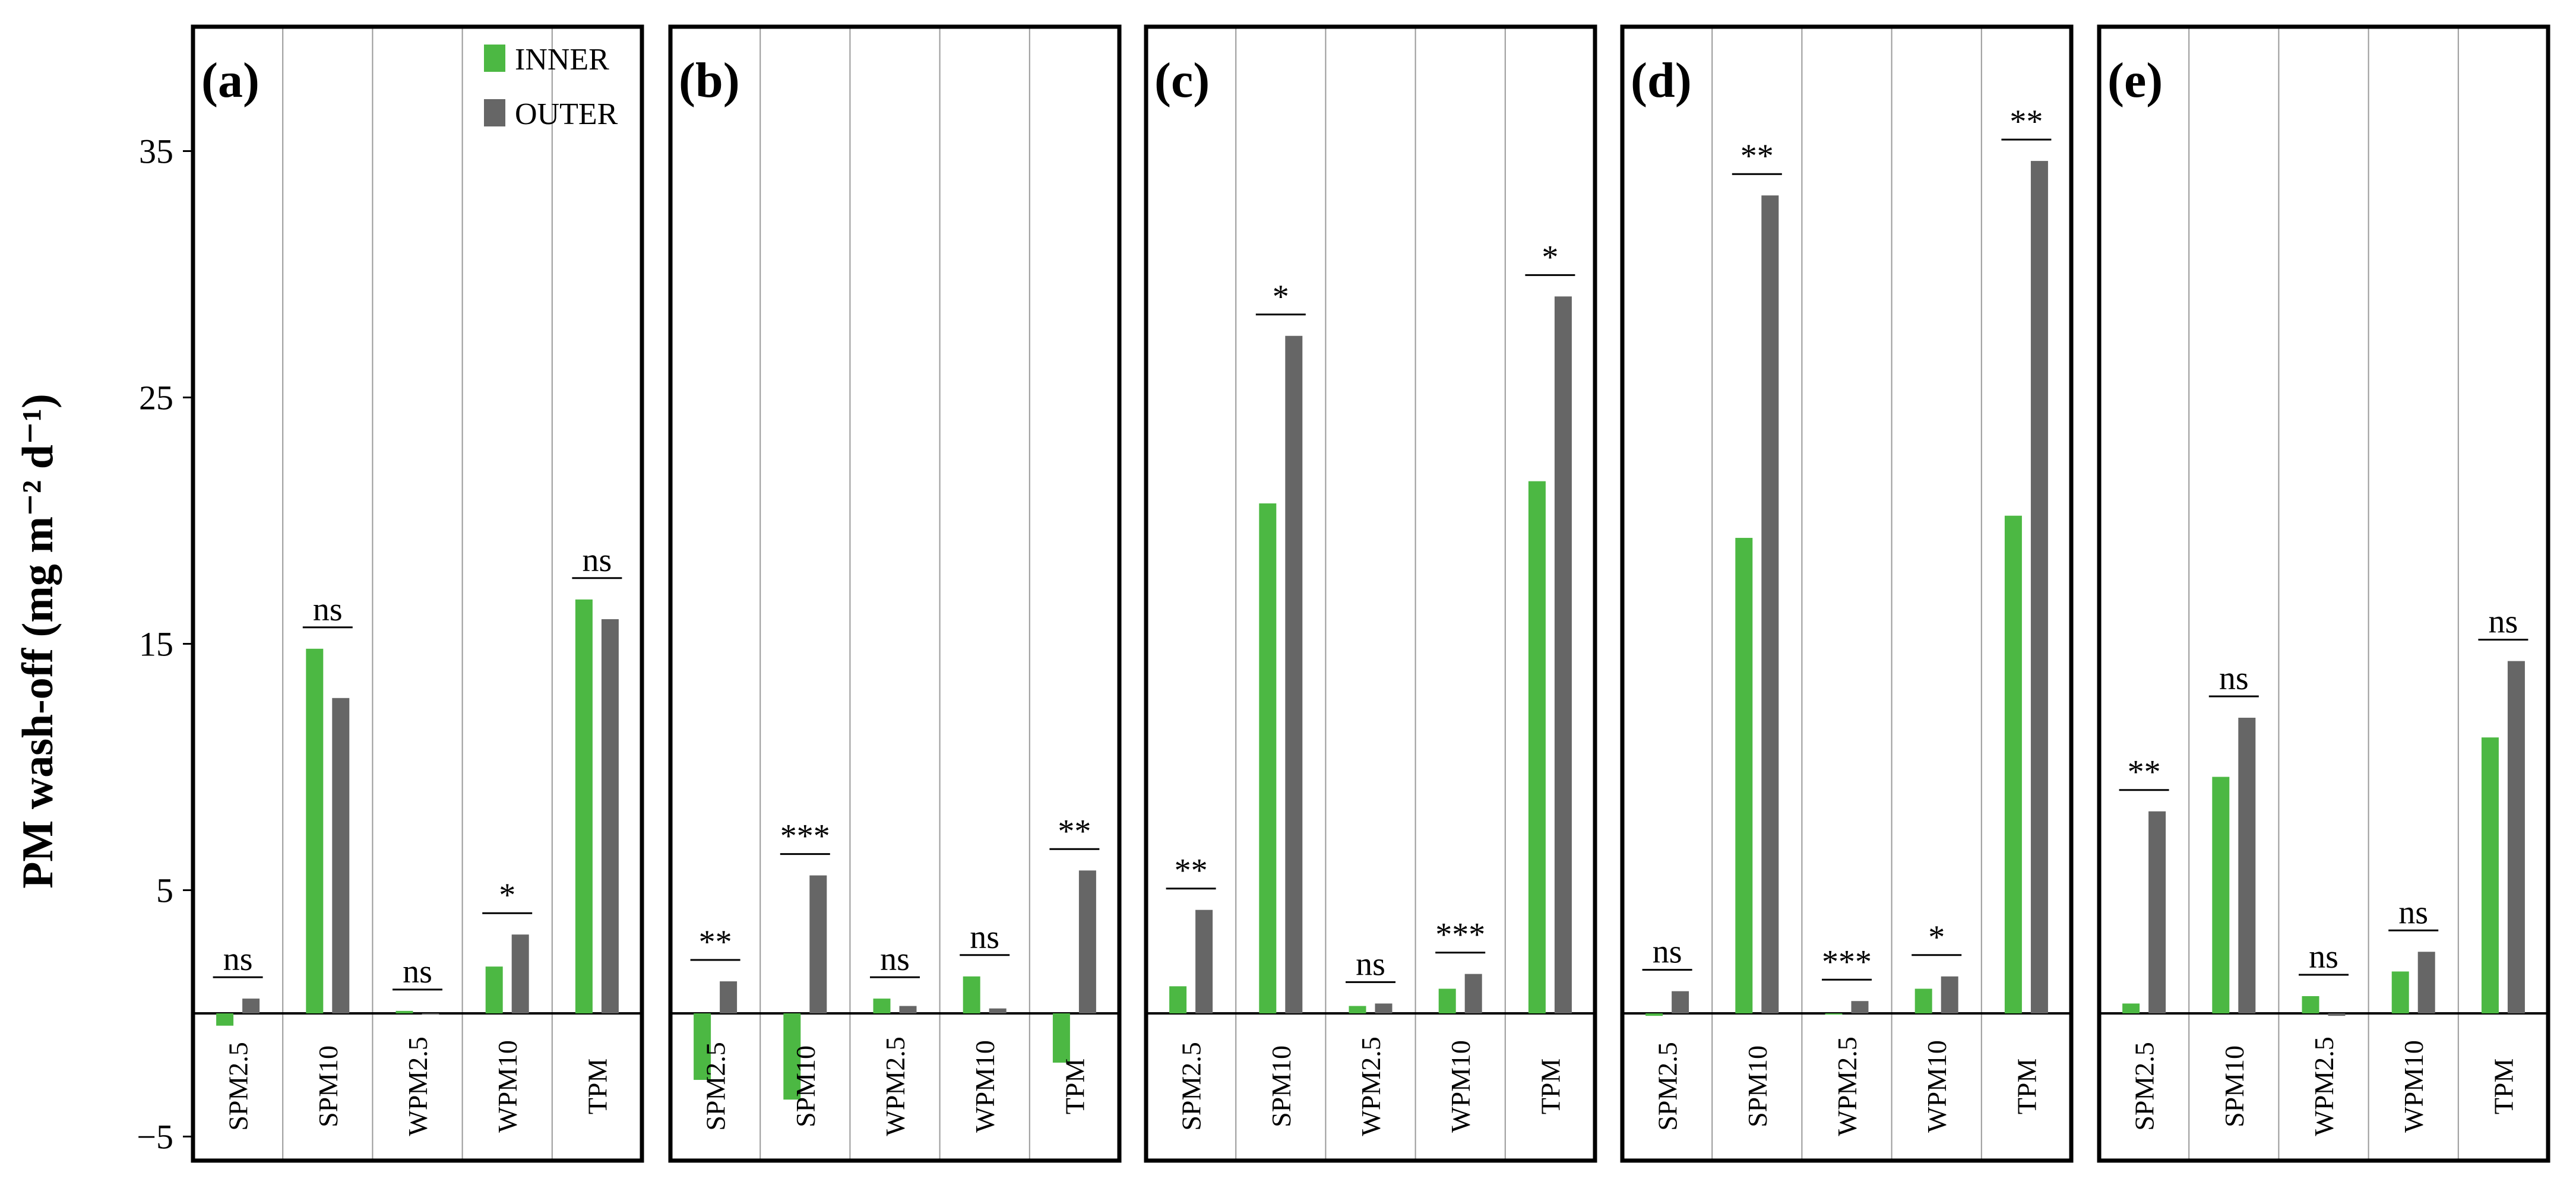 The width and height of the screenshot is (2576, 1179). What do you see at coordinates (38, 642) in the screenshot?
I see `y-axis-label: PM wash-off (mg m⁻² d⁻¹)` at bounding box center [38, 642].